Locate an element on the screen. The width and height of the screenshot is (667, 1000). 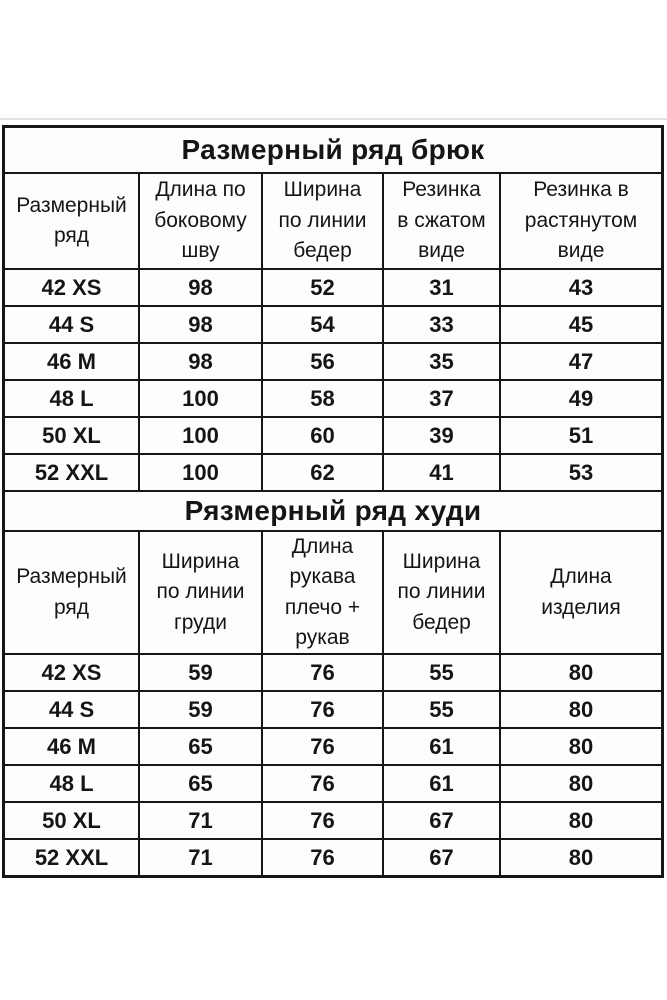
value-cell: 43 is located at coordinates (581, 287).